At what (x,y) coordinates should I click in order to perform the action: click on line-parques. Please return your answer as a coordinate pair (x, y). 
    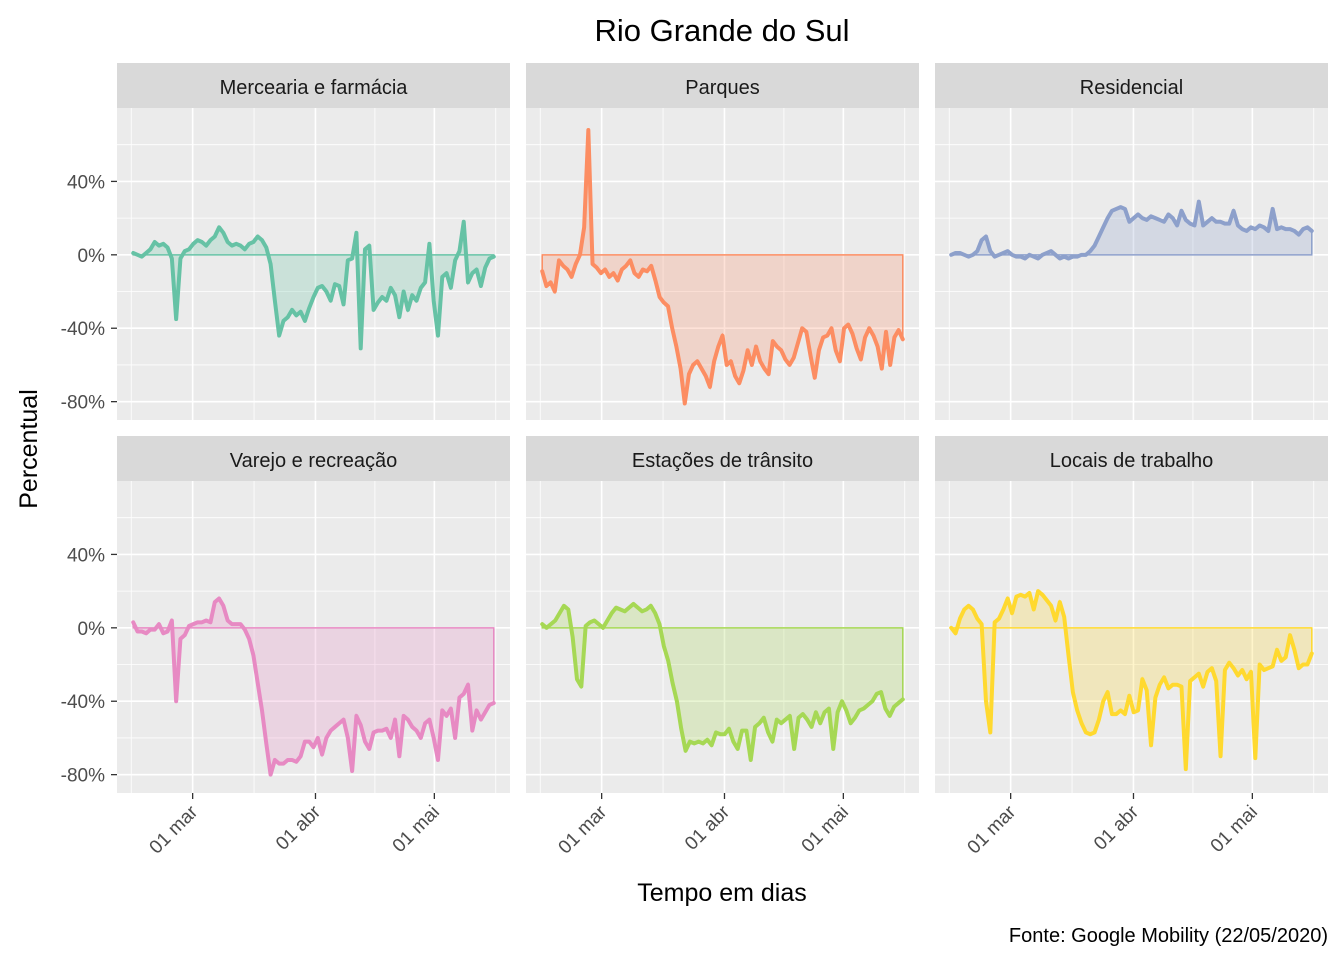
    Looking at the image, I should click on (722, 267).